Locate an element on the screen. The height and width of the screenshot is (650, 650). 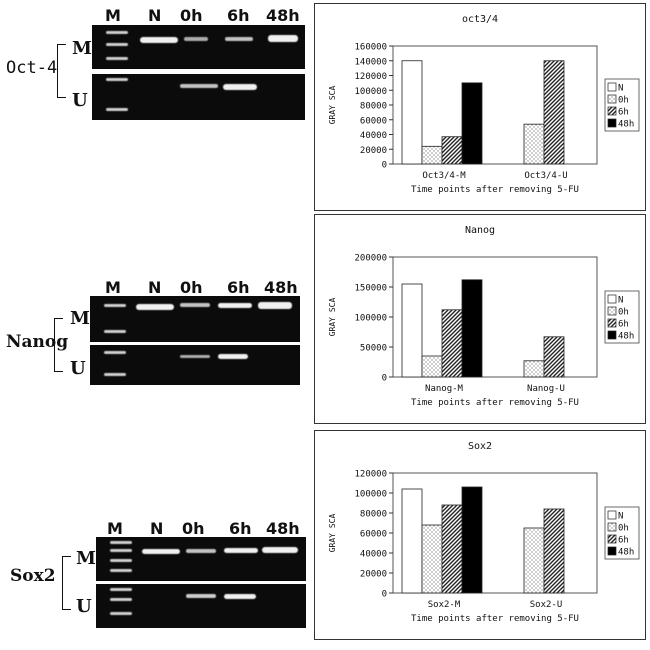
chart-title: Nanog is located at coordinates (480, 230).